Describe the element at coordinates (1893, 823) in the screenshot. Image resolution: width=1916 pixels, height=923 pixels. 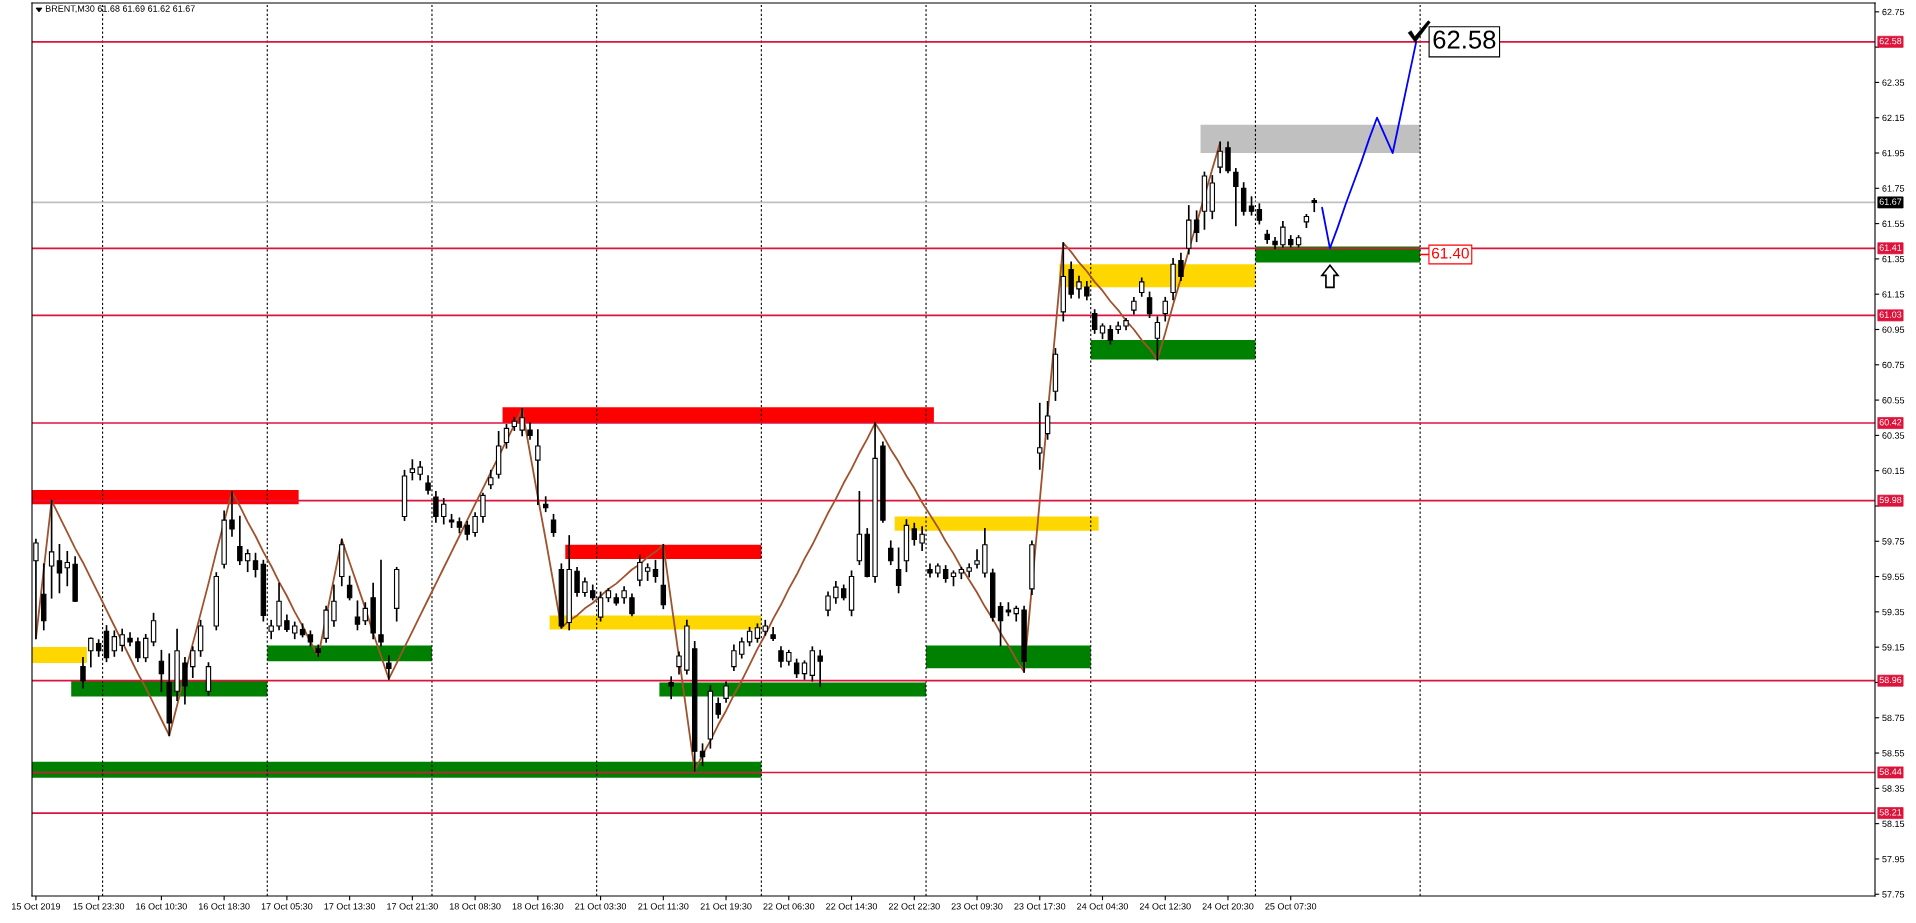
I see `y-tick-label: 58.15` at that location.